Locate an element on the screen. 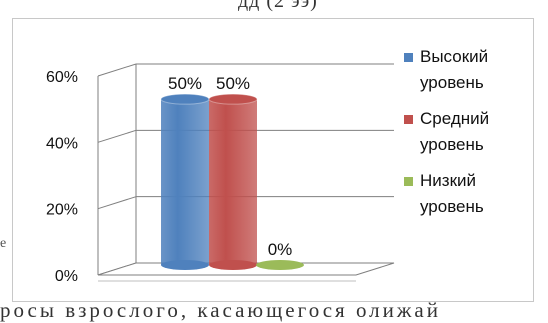 The width and height of the screenshot is (548, 323). legend-item-high: Высокий уровень is located at coordinates (466, 70).